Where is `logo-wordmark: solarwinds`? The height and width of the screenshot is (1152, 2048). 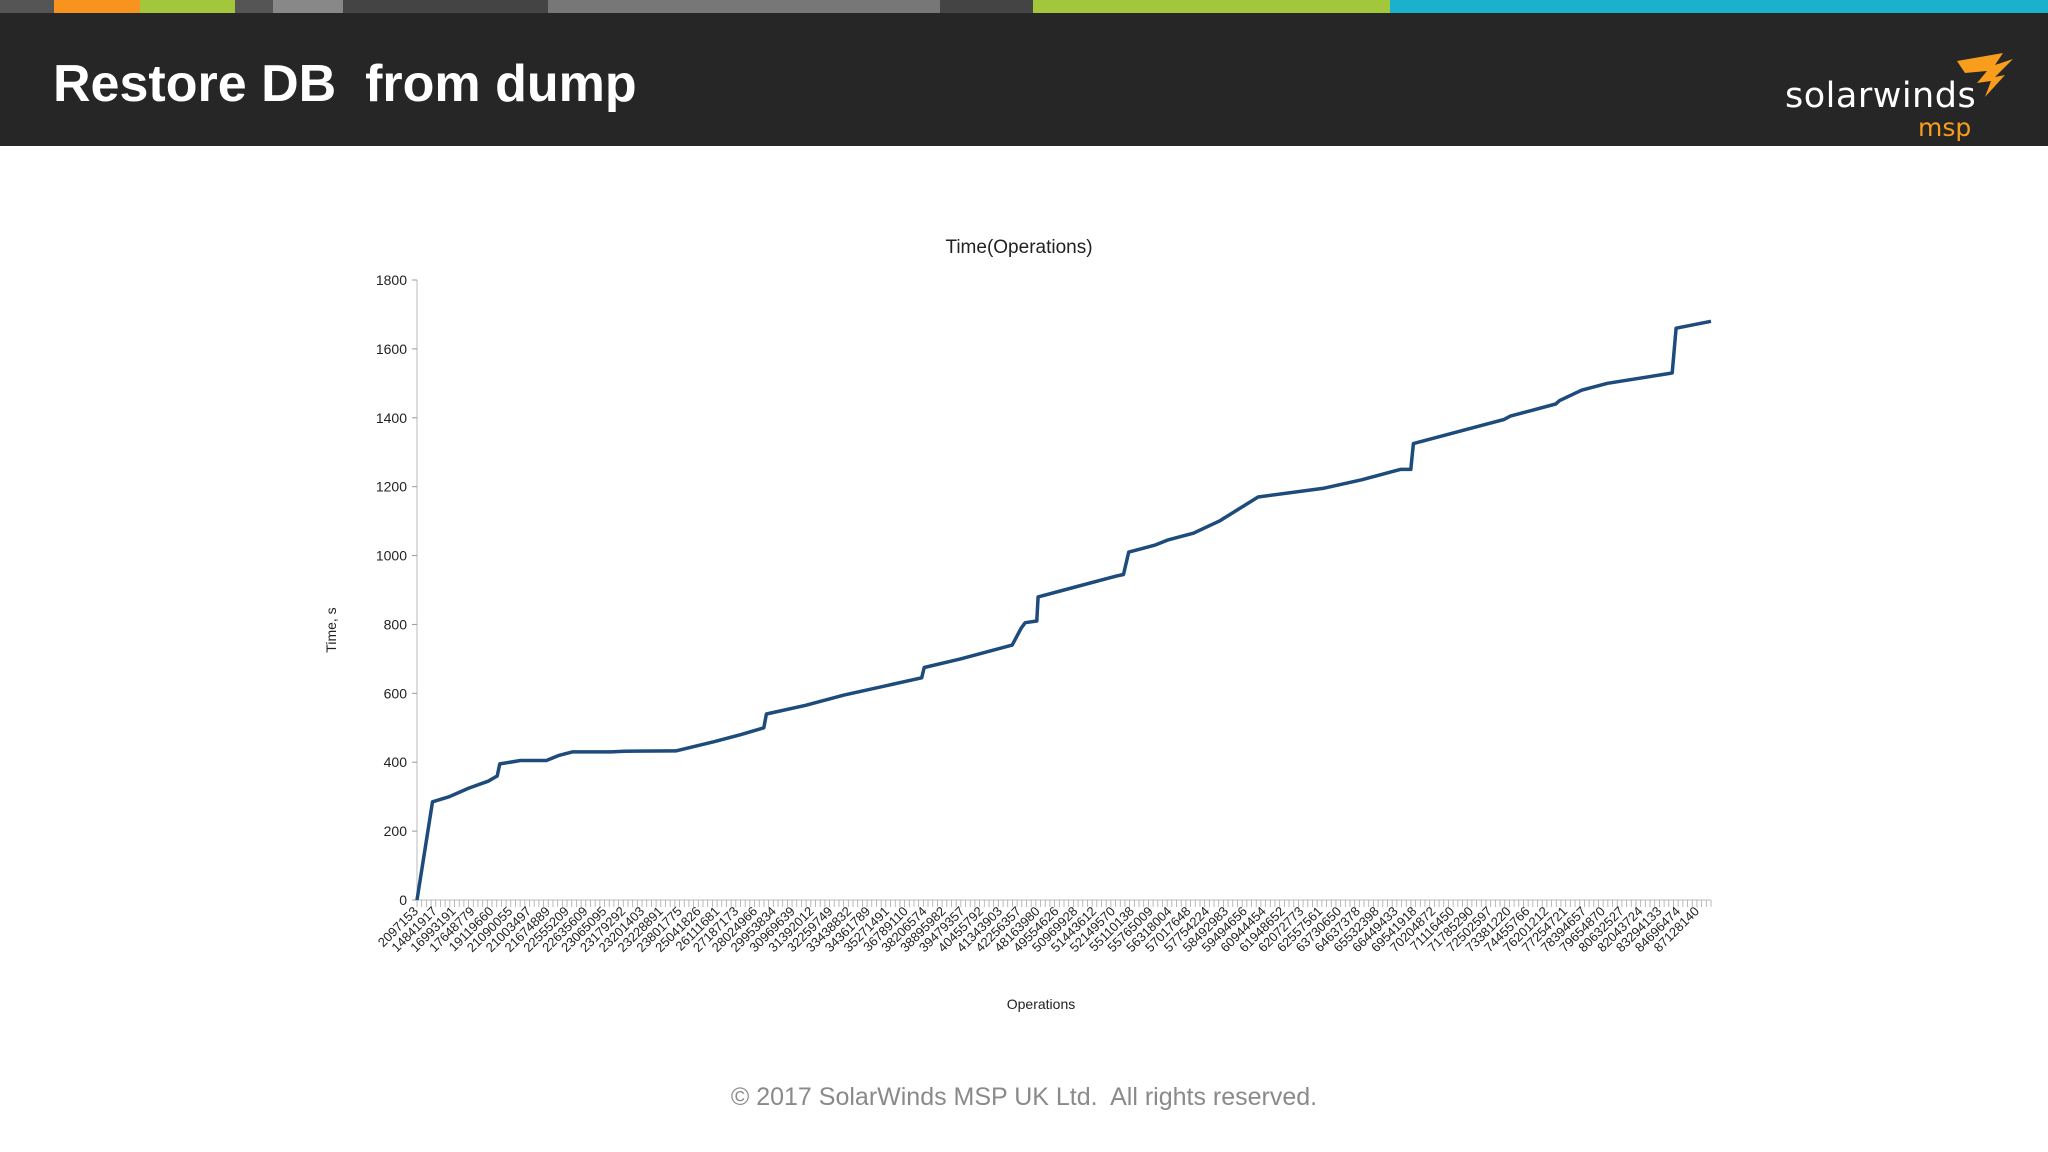
logo-wordmark: solarwinds is located at coordinates (1881, 96).